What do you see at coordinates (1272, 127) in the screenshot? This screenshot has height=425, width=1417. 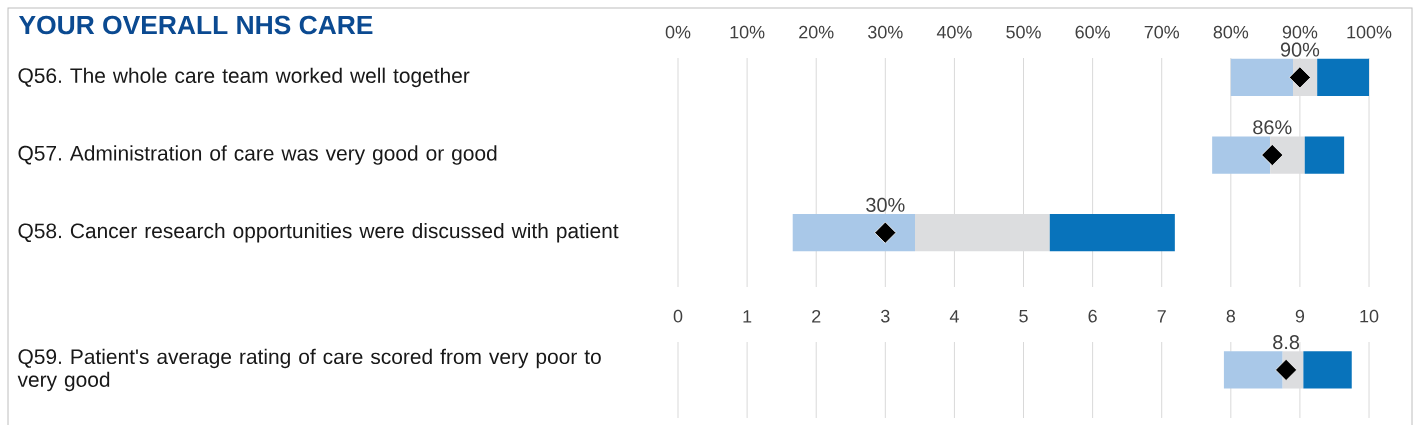 I see `data-label: 86%` at bounding box center [1272, 127].